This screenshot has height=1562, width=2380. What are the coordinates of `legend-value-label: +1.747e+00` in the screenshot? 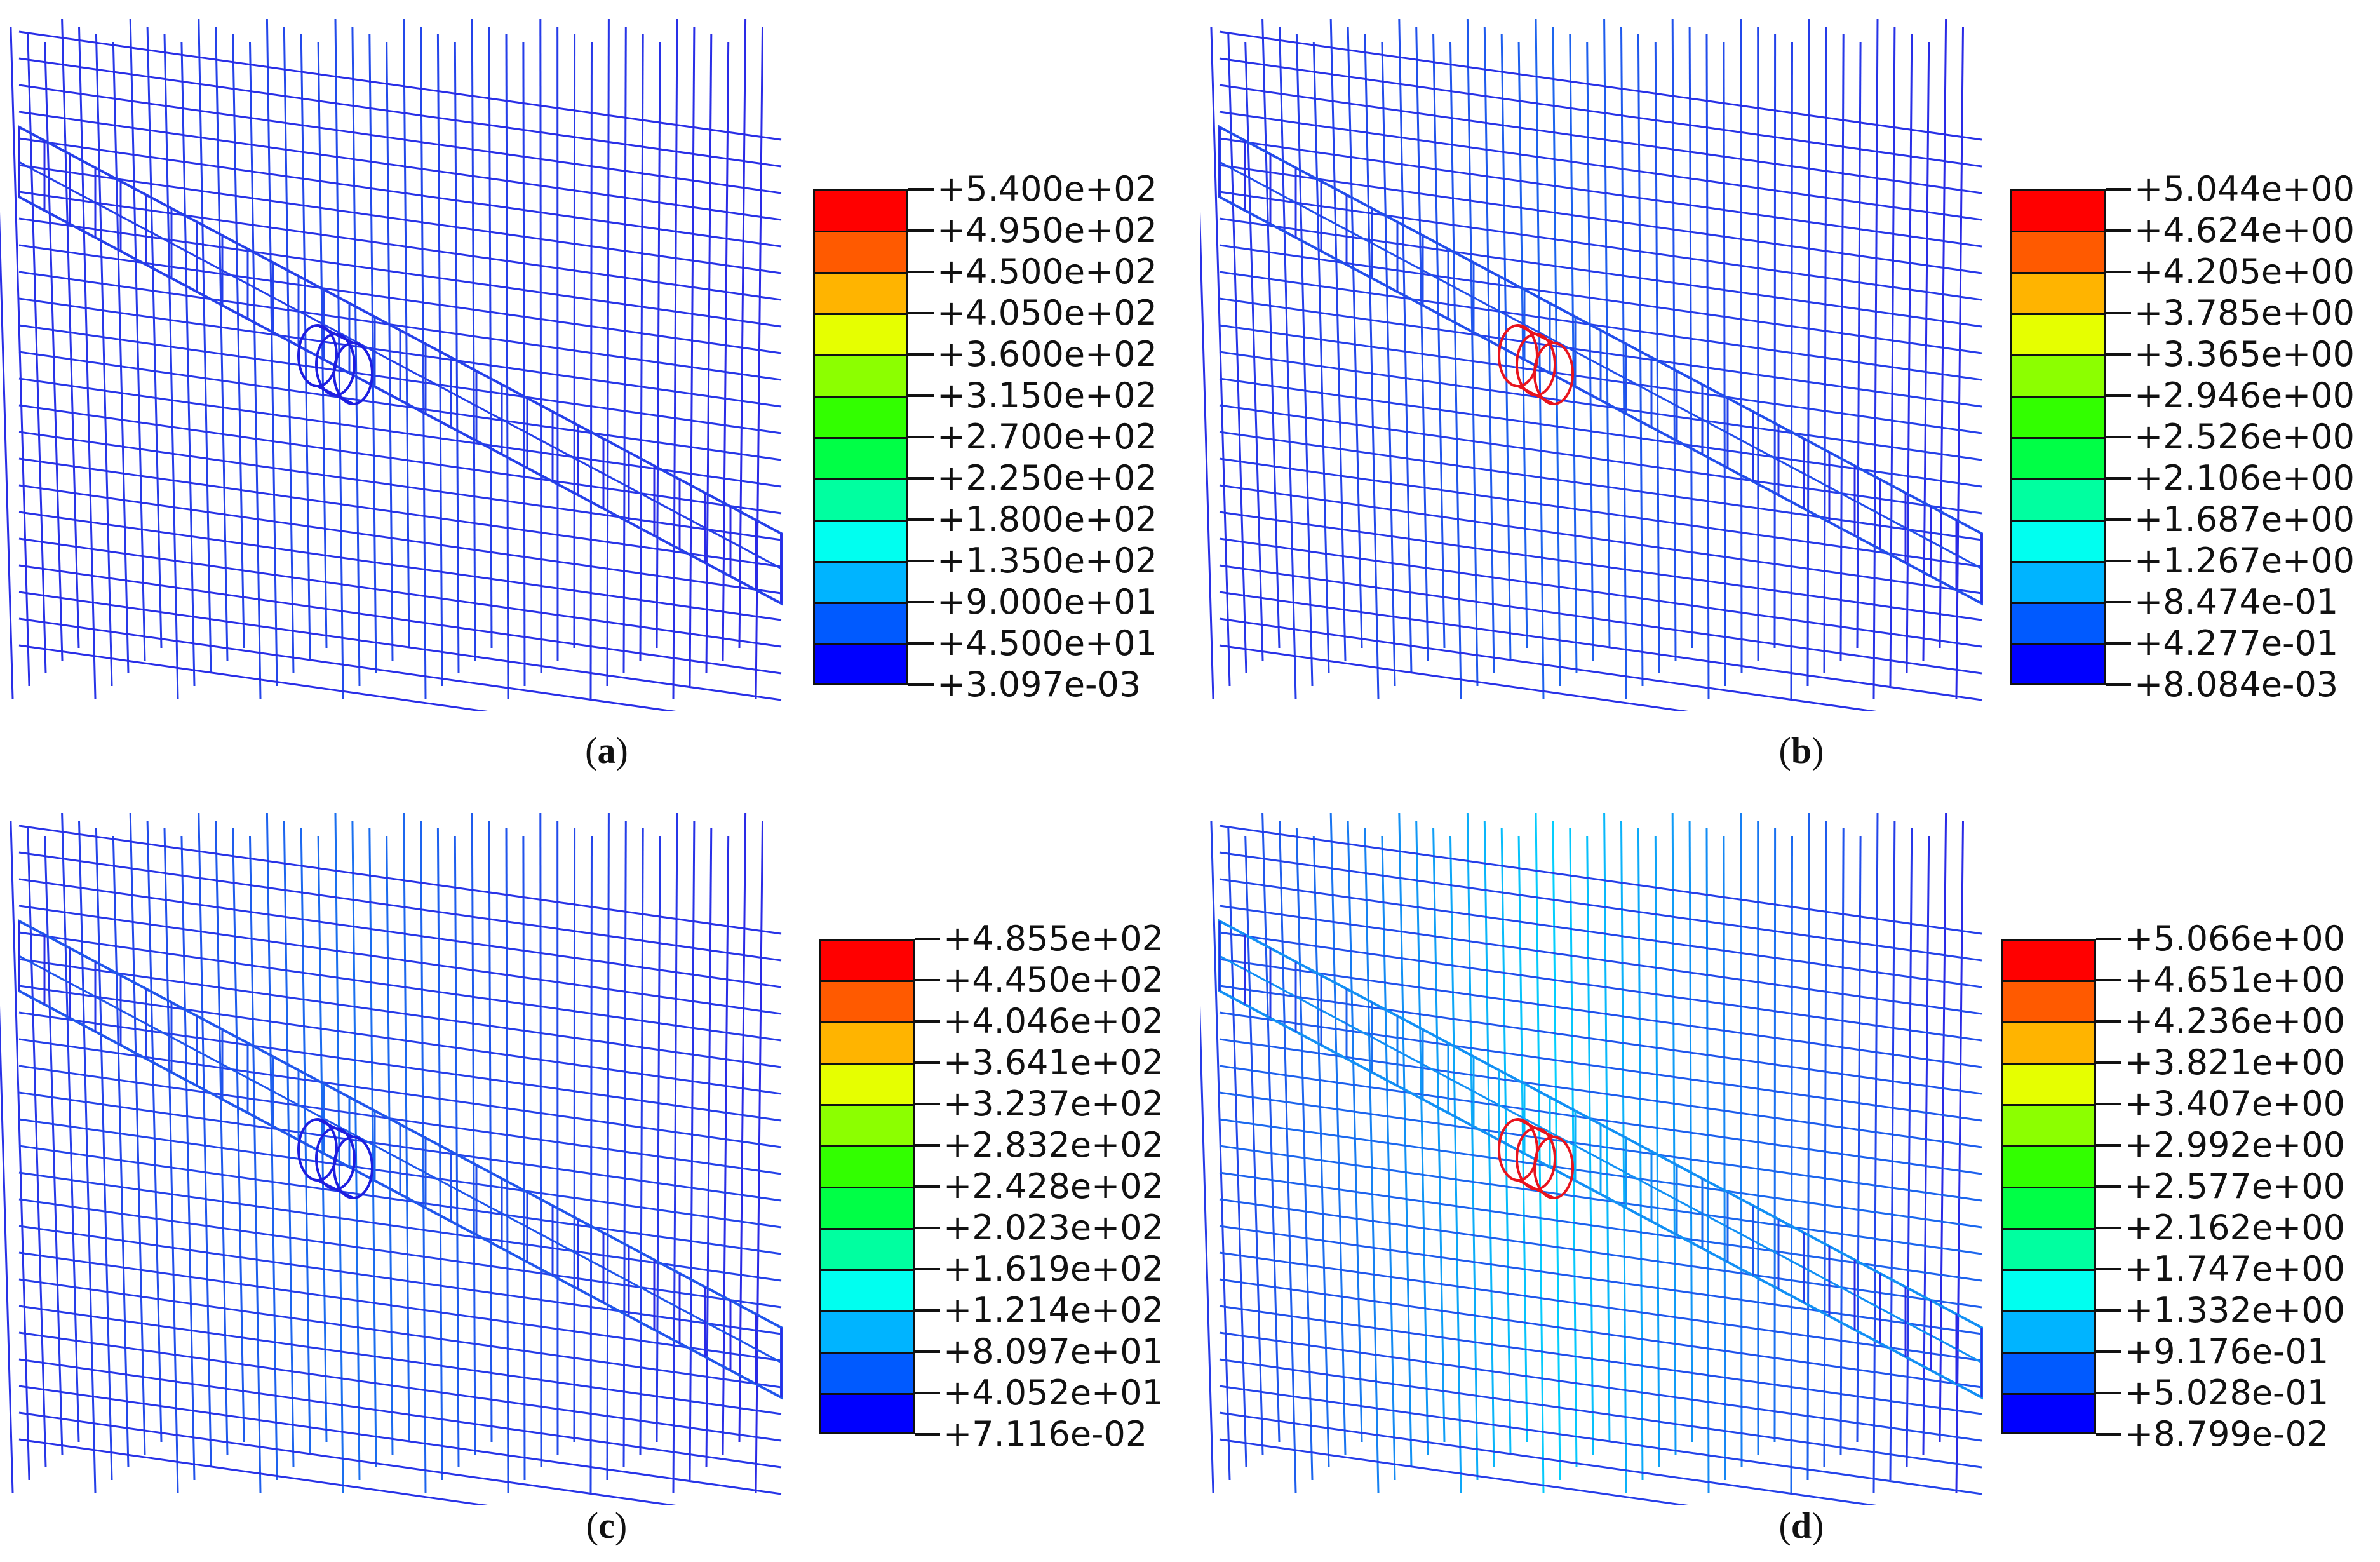 It's located at (2235, 1269).